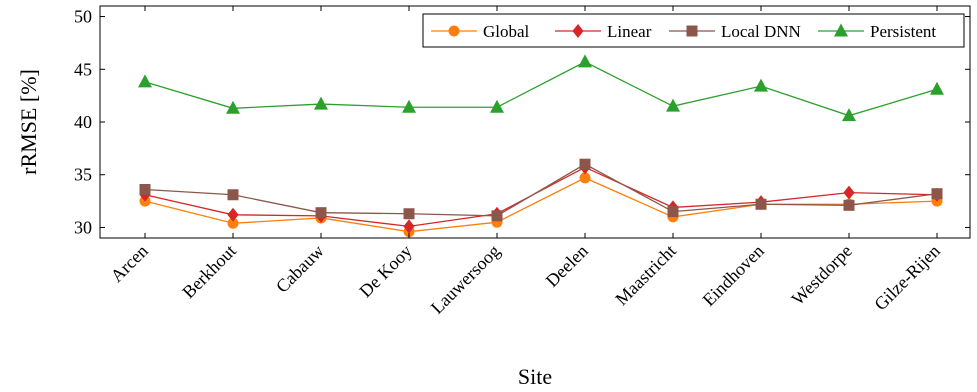  What do you see at coordinates (733, 275) in the screenshot?
I see `x-tick-label: Eindhoven` at bounding box center [733, 275].